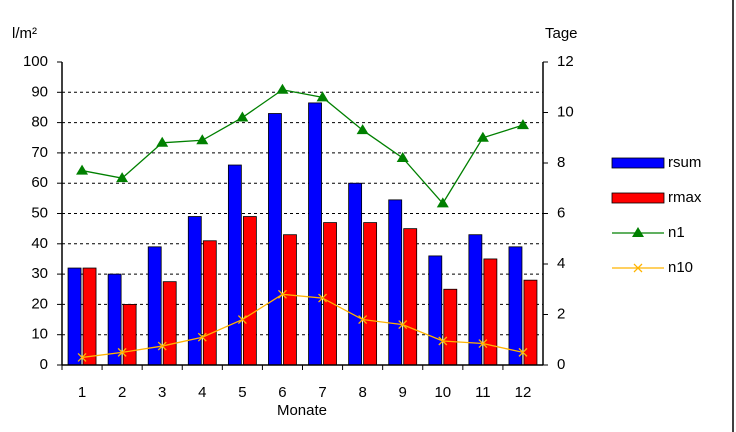 Image resolution: width=736 pixels, height=432 pixels. Describe the element at coordinates (24, 33) in the screenshot. I see `y-axis-label: l/m²` at that location.